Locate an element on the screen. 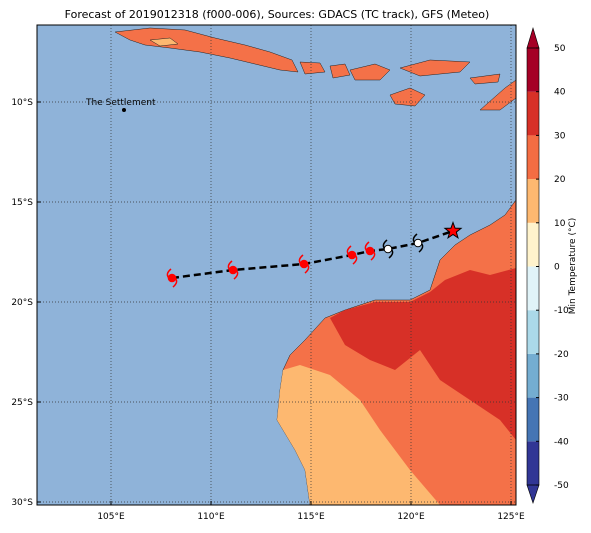 The image size is (591, 533). colorbar-tick-label: -20 is located at coordinates (561, 355).